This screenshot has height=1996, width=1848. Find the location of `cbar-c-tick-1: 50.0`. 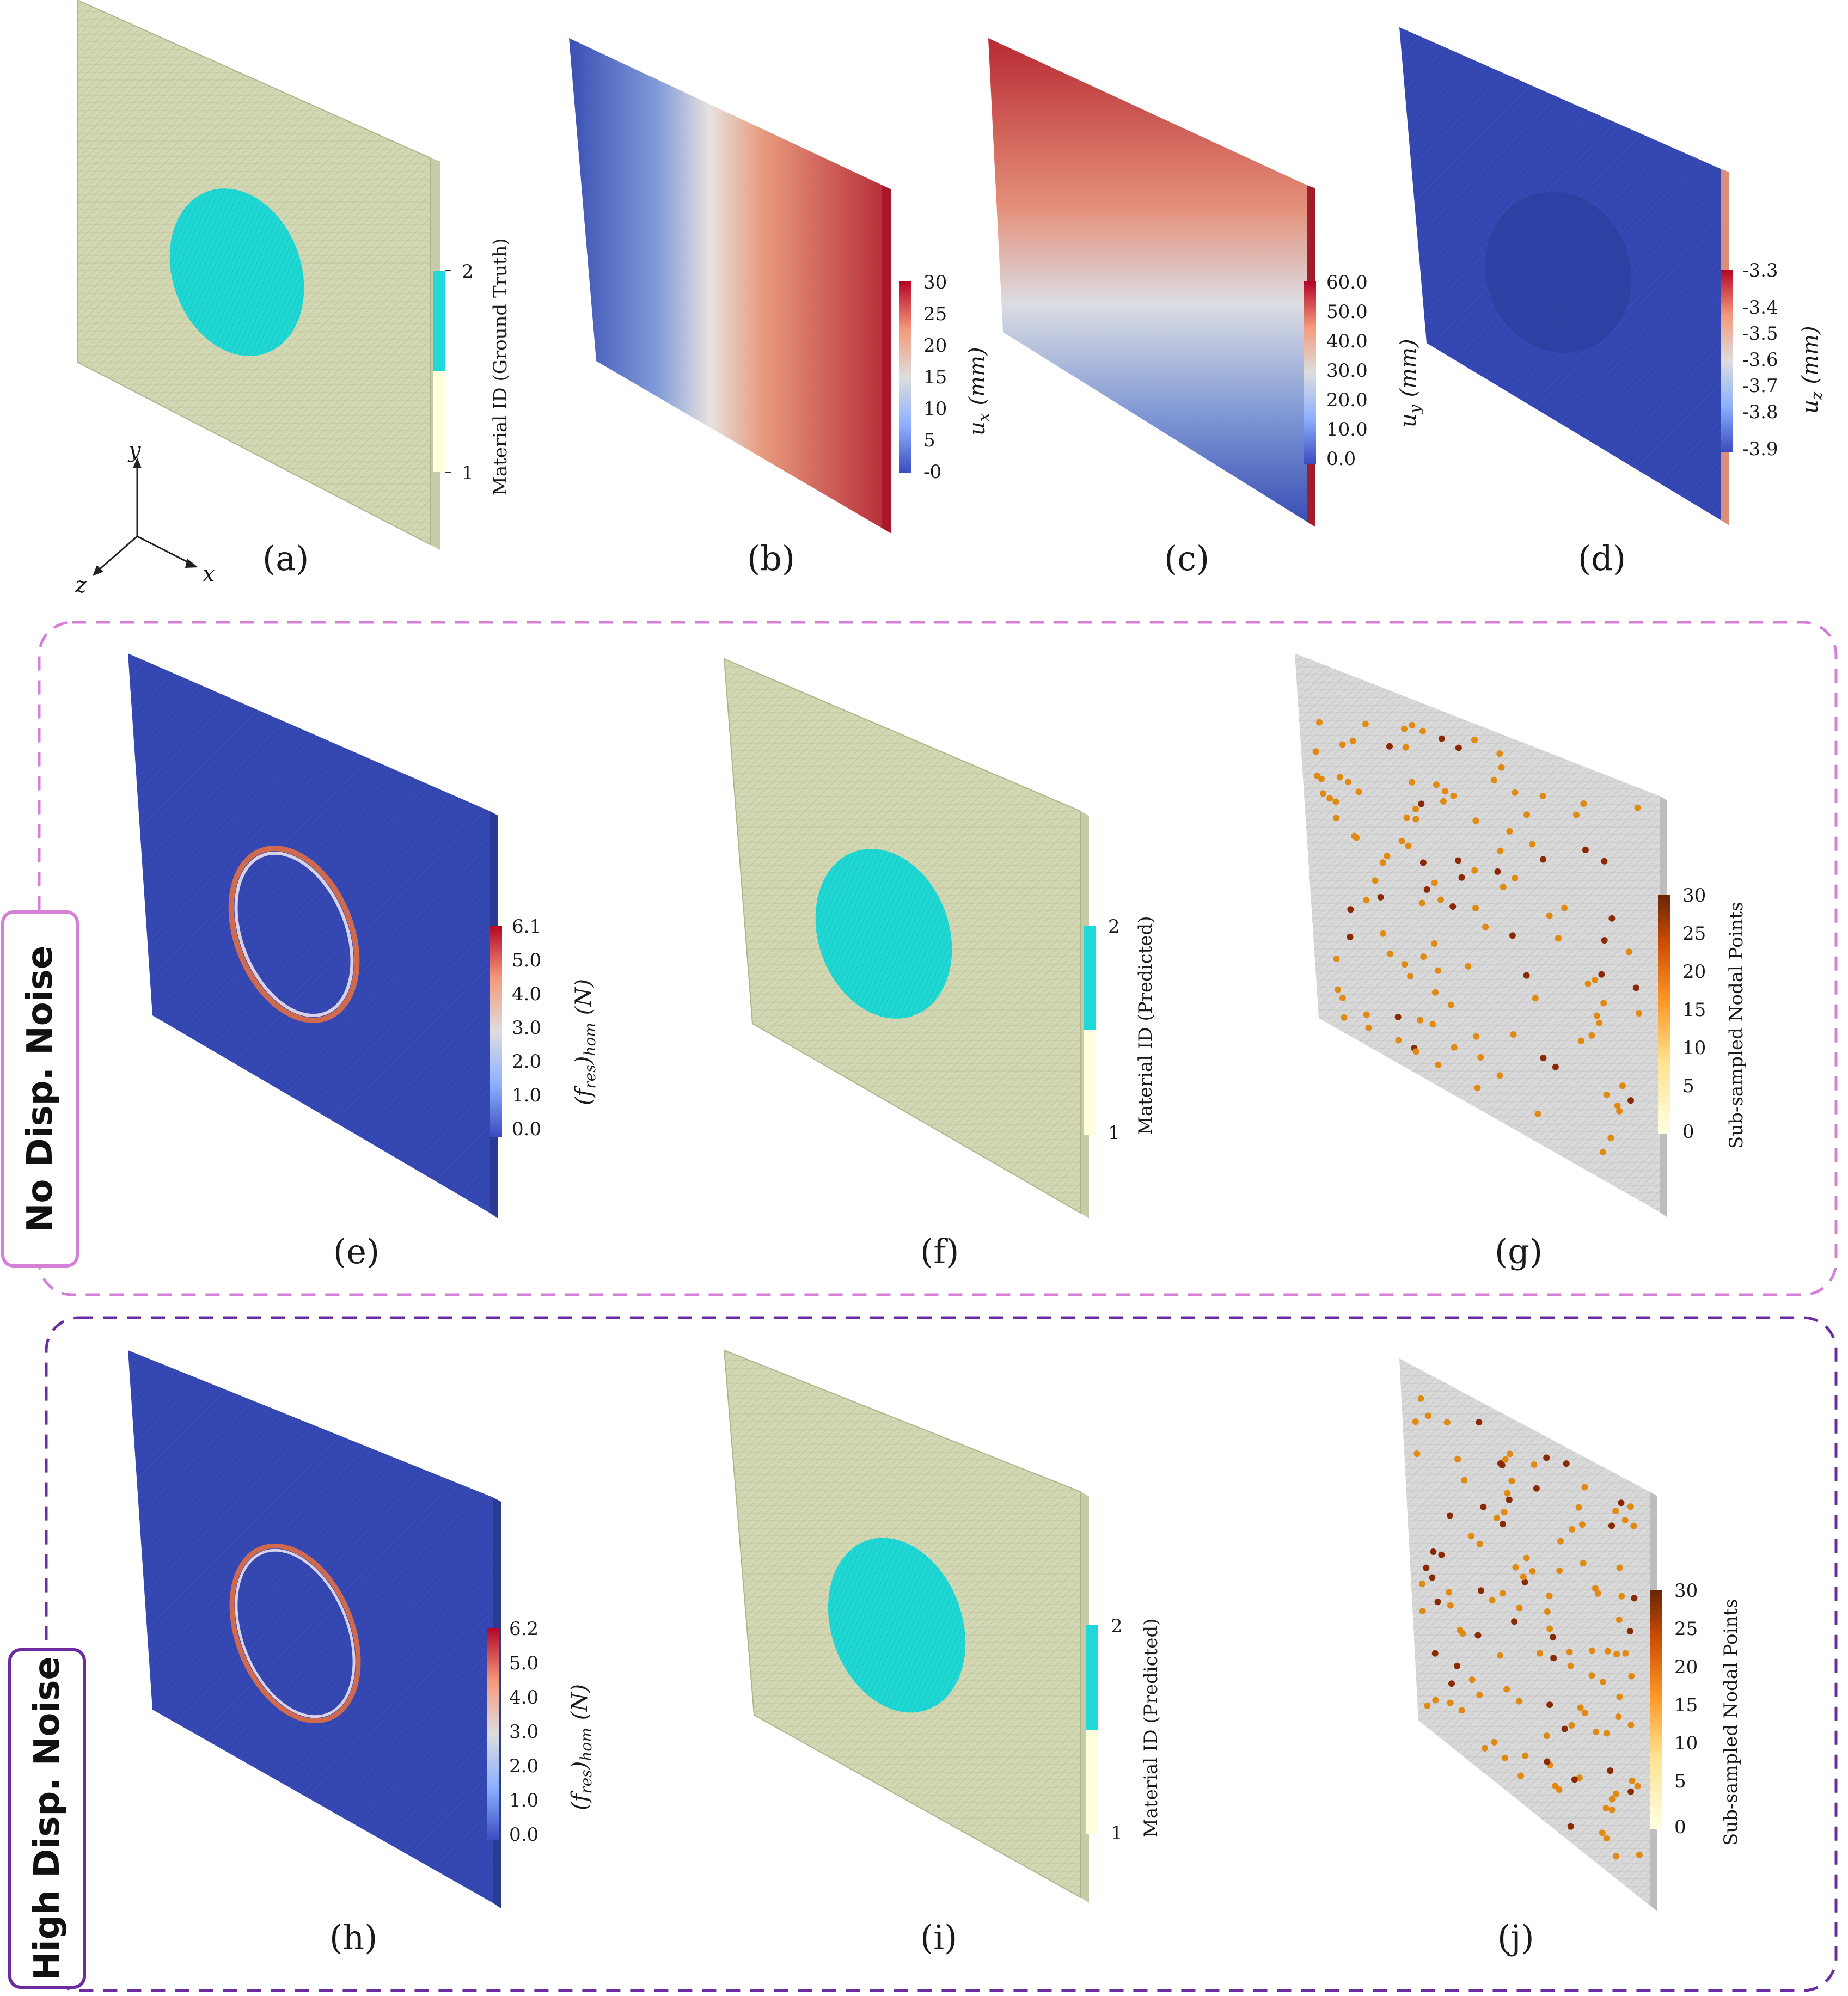

cbar-c-tick-1: 50.0 is located at coordinates (1347, 312).